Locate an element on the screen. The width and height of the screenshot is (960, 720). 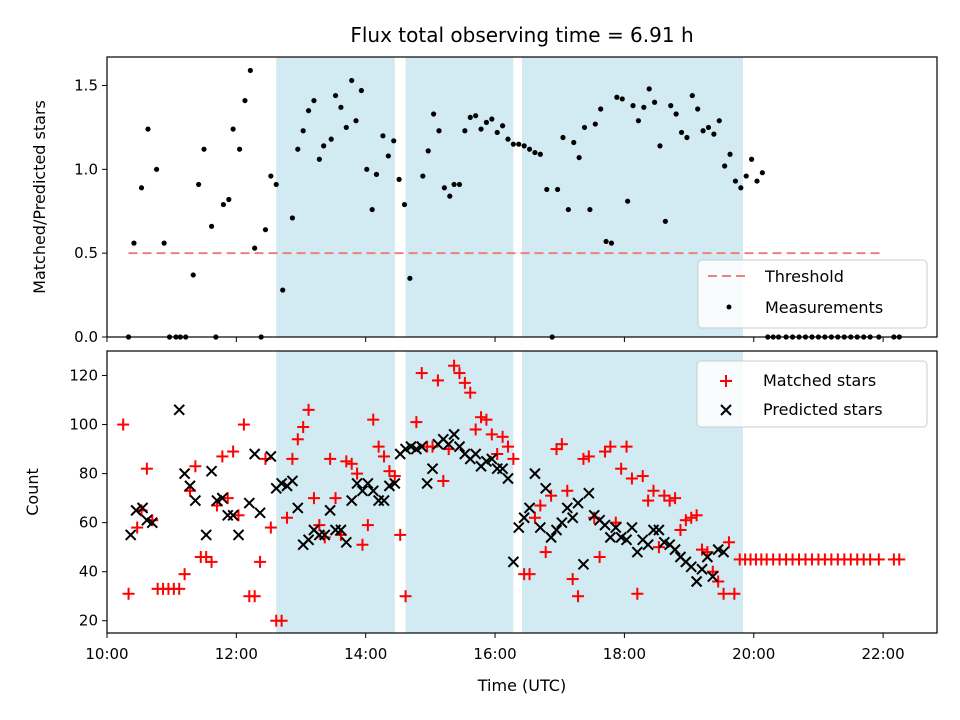
top-y-tick-label: 0.5 is located at coordinates (86, 253).